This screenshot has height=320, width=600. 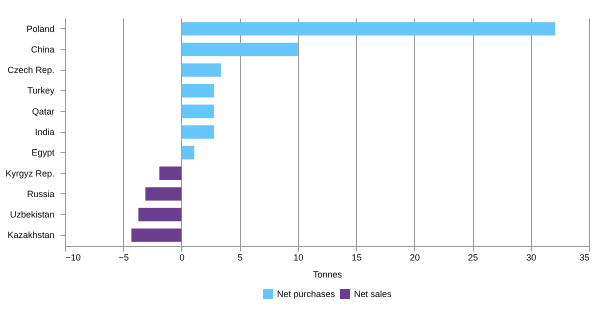 I want to click on y-tick-label: Russia, so click(x=40, y=193).